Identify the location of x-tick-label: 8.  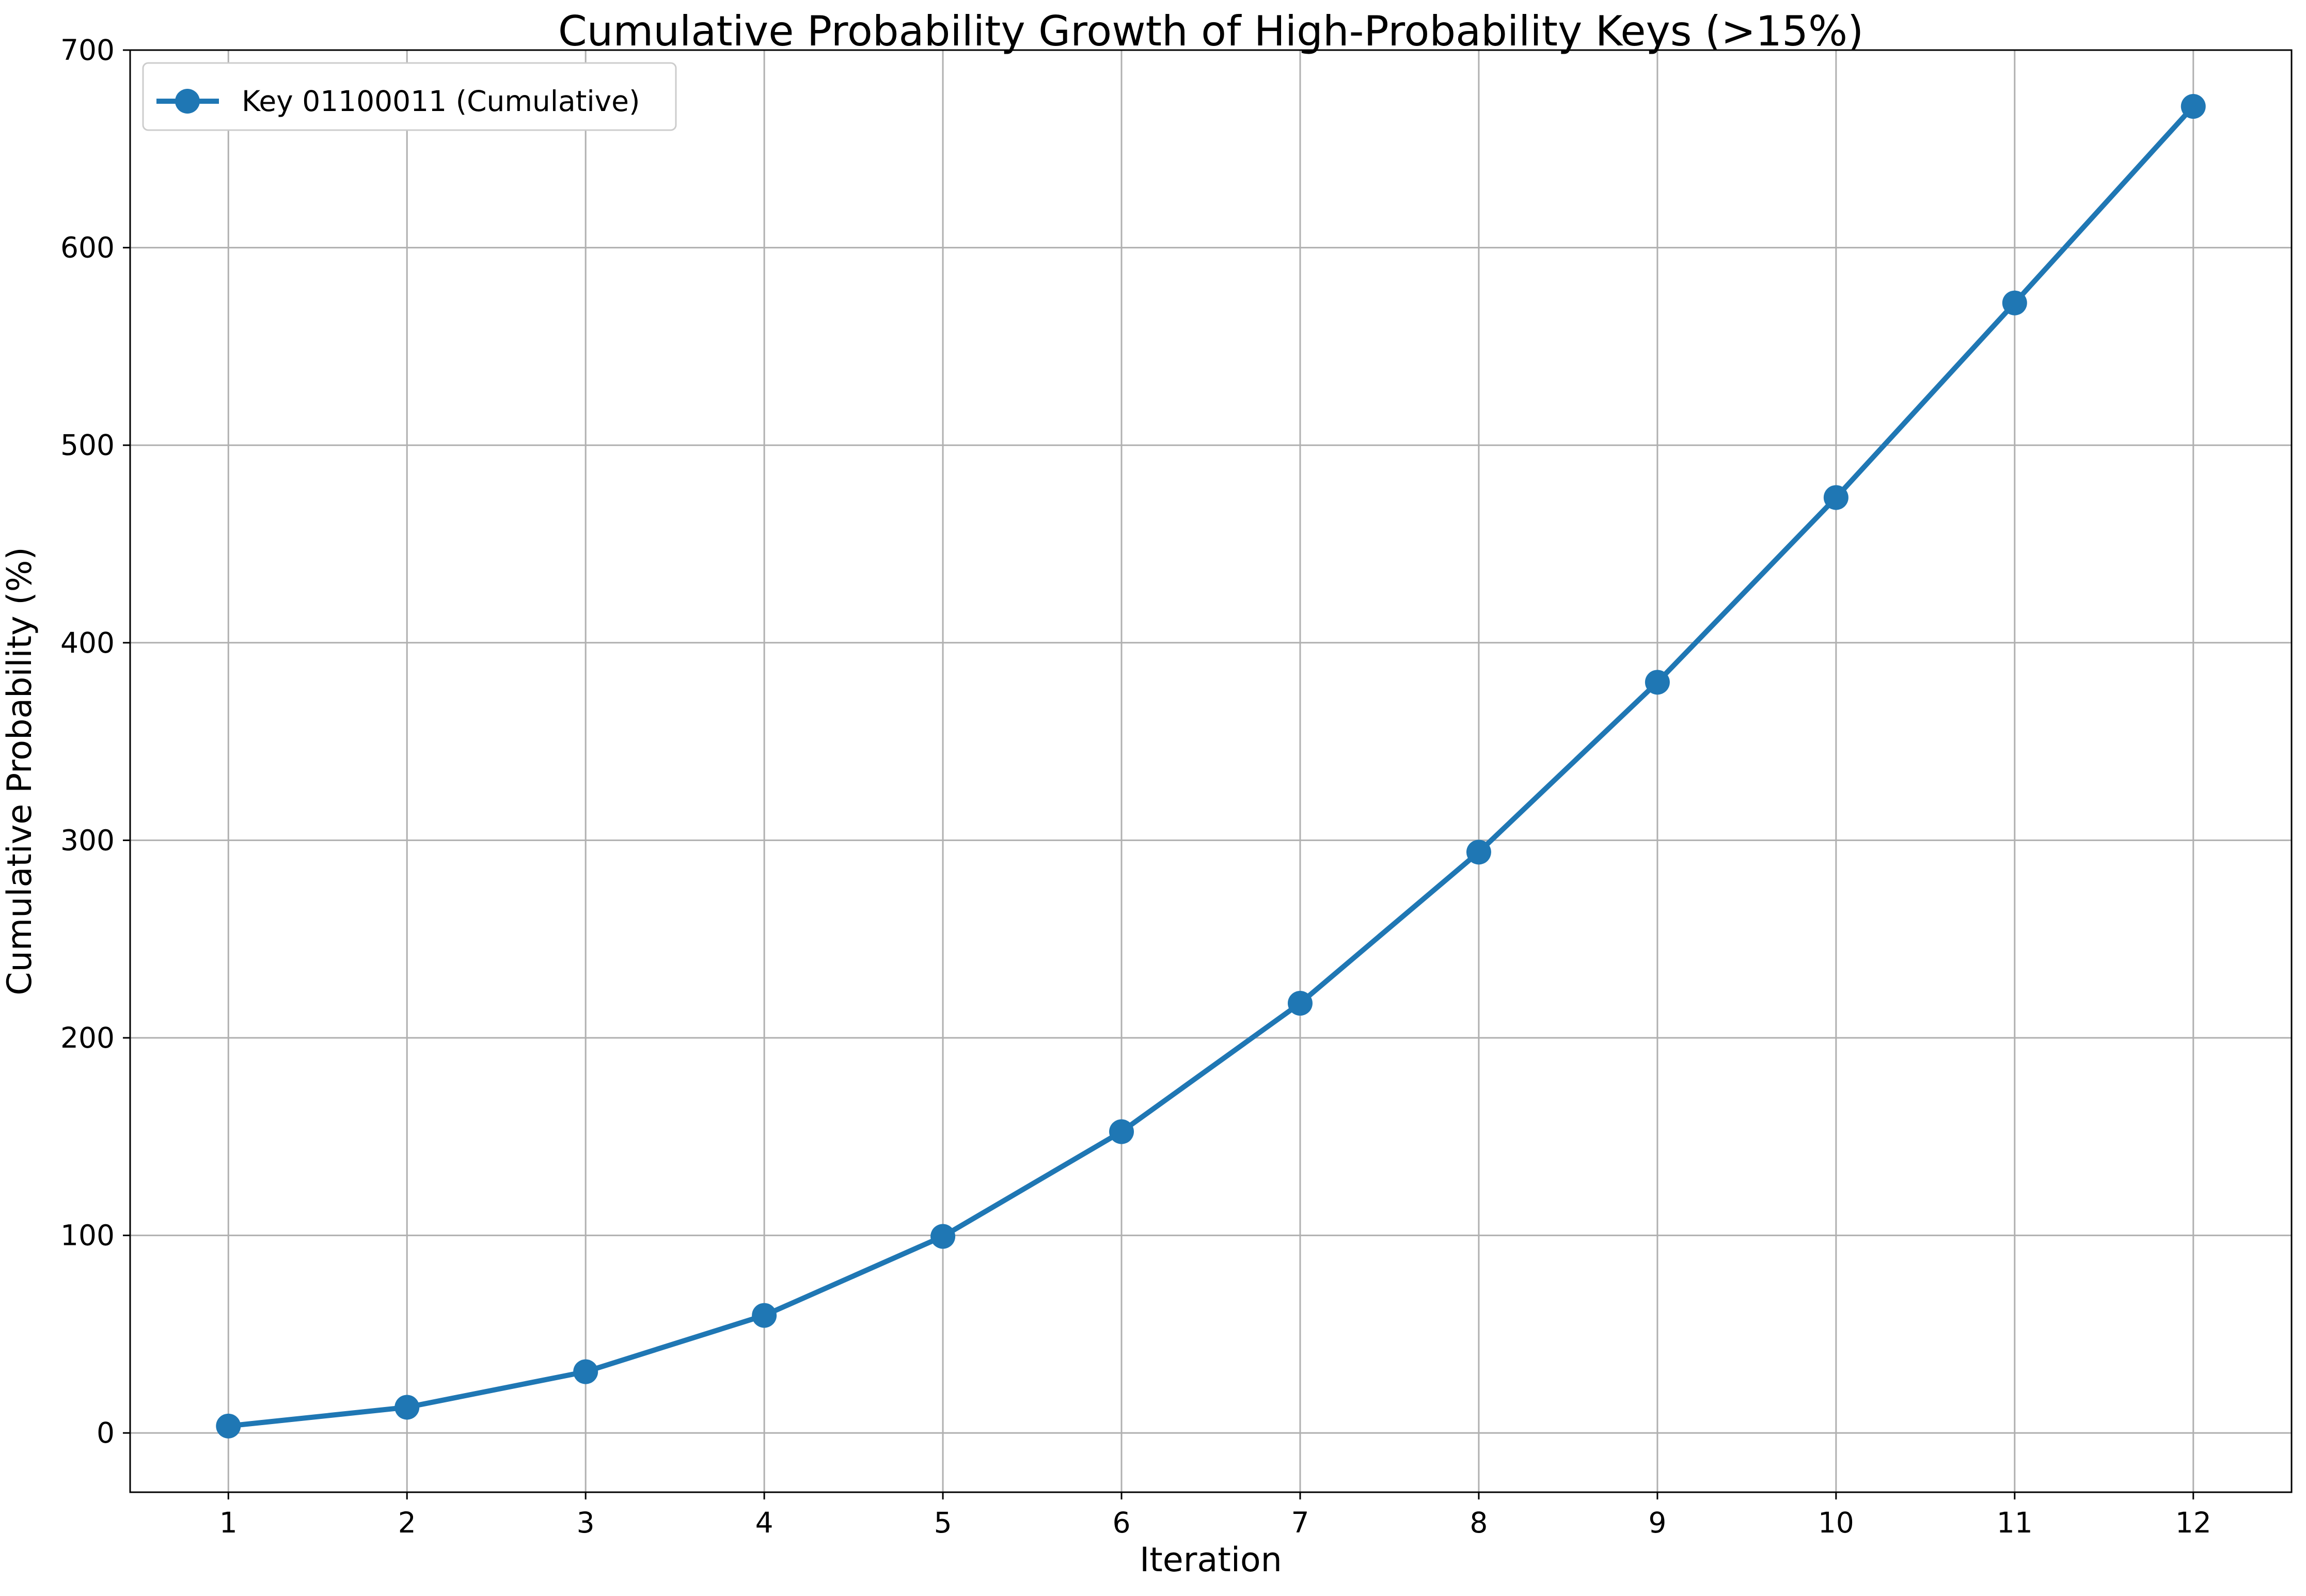
(1479, 1522).